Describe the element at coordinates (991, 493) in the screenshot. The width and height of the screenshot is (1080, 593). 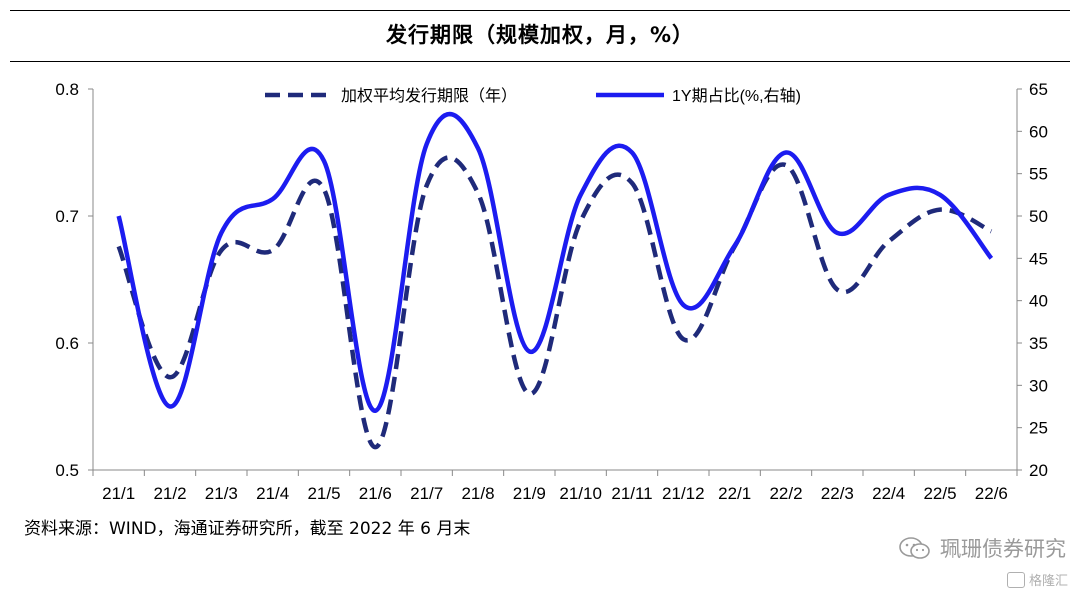
I see `x-tick-label: 22/6` at that location.